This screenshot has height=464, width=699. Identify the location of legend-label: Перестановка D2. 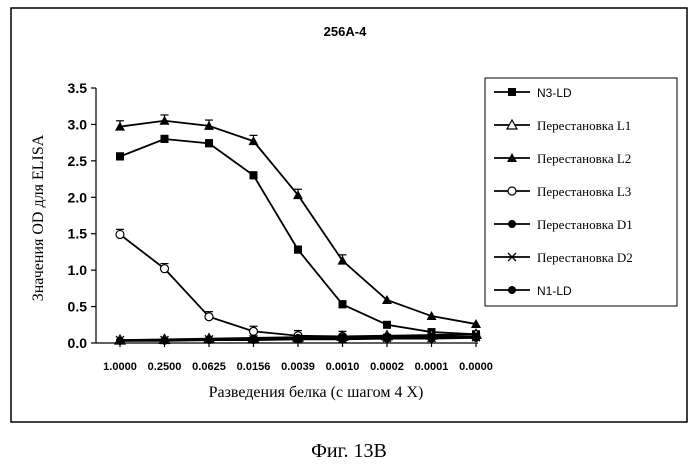
(585, 257).